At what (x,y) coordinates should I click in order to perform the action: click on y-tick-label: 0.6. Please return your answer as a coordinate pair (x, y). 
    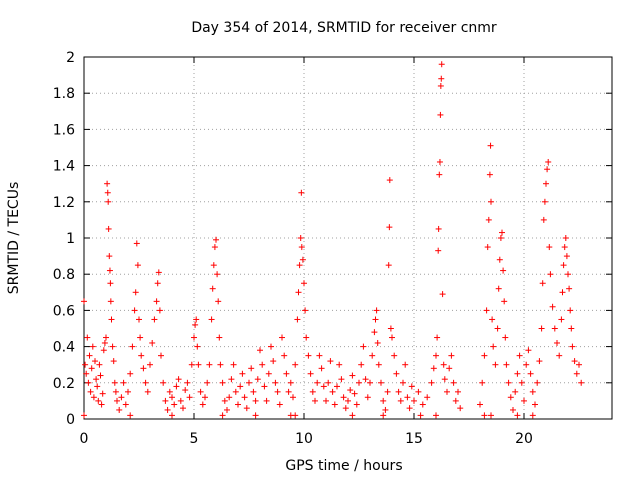
    Looking at the image, I should click on (64, 311).